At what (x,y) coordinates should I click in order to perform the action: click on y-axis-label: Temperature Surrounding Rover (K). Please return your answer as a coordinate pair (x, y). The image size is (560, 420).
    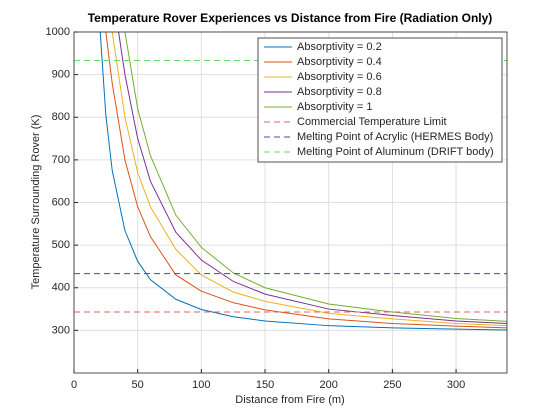
    Looking at the image, I should click on (36, 202).